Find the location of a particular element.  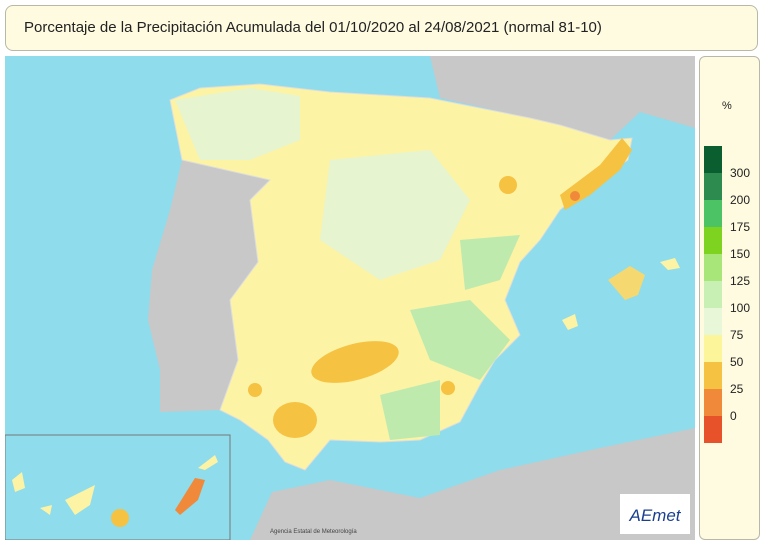

zone-south is located at coordinates (410, 410).